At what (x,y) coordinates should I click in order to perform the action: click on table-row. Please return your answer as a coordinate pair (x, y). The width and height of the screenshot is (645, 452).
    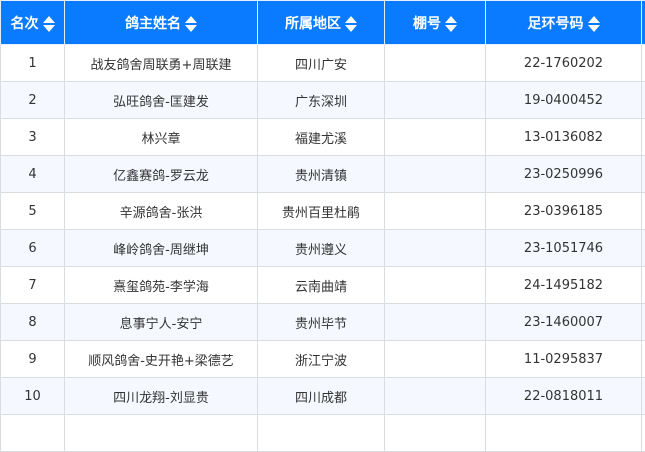
    Looking at the image, I should click on (323, 433).